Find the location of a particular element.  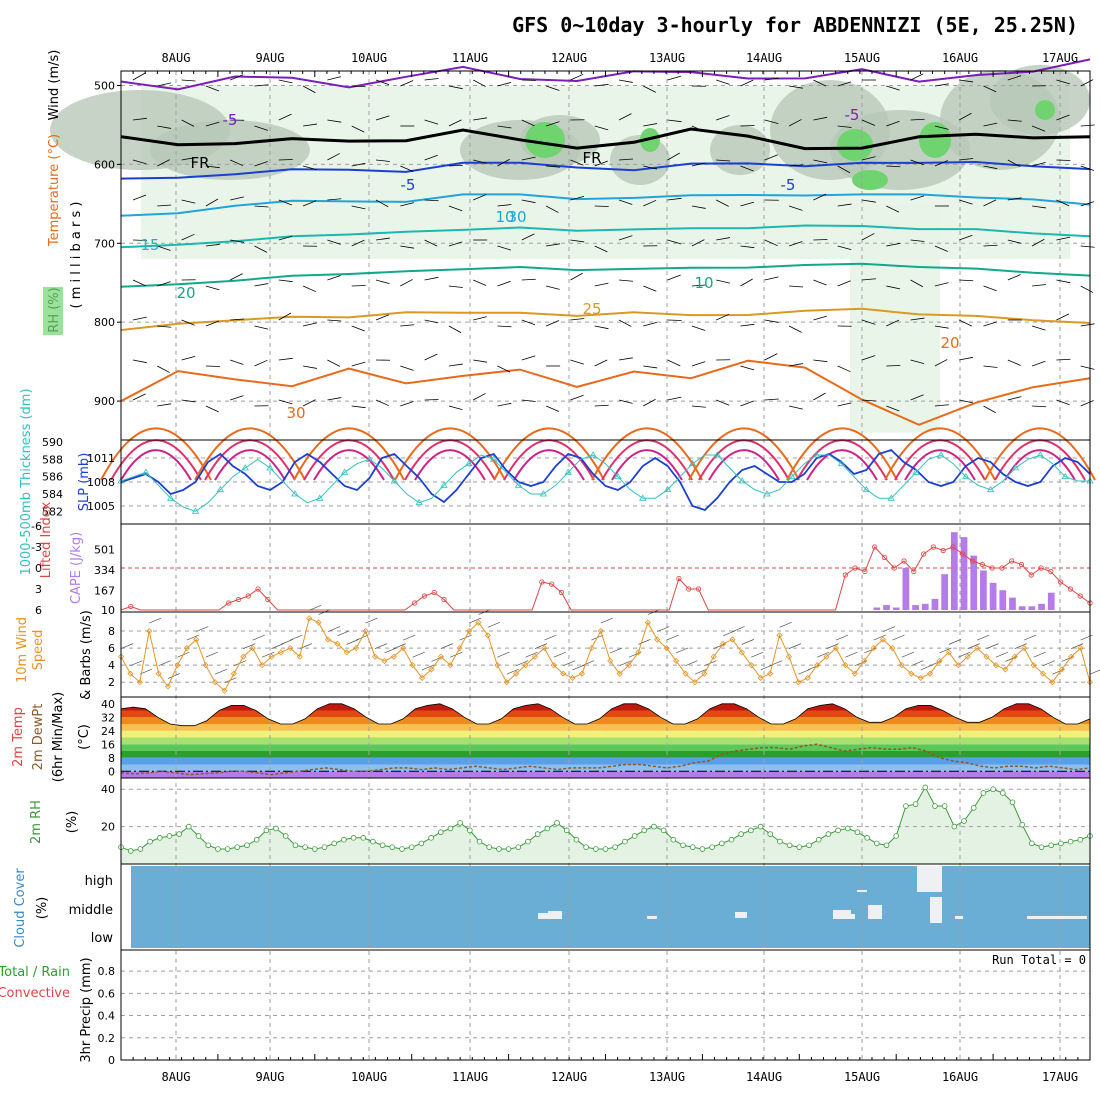

ylabel-dewpt: 2m DewPt is located at coordinates (38, 737).